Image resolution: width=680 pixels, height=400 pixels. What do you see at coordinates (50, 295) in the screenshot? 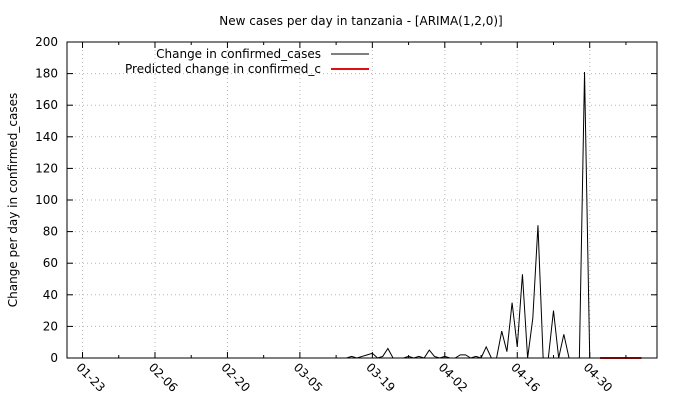
I see `y-tick-label: 40` at bounding box center [50, 295].